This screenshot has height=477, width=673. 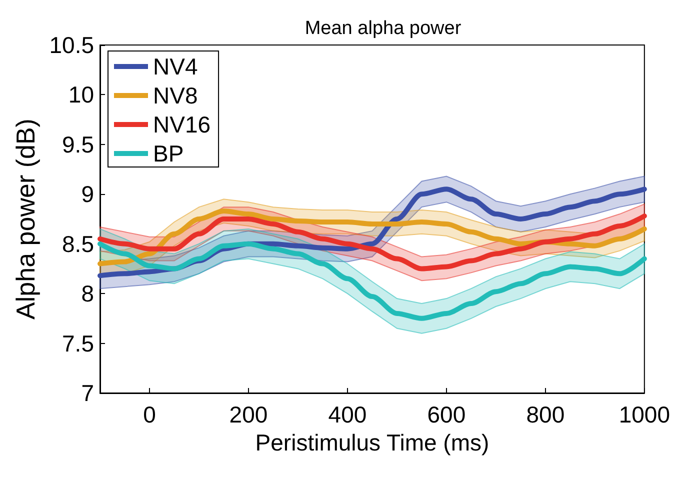 What do you see at coordinates (149, 415) in the screenshot?
I see `x-tick-label: 0` at bounding box center [149, 415].